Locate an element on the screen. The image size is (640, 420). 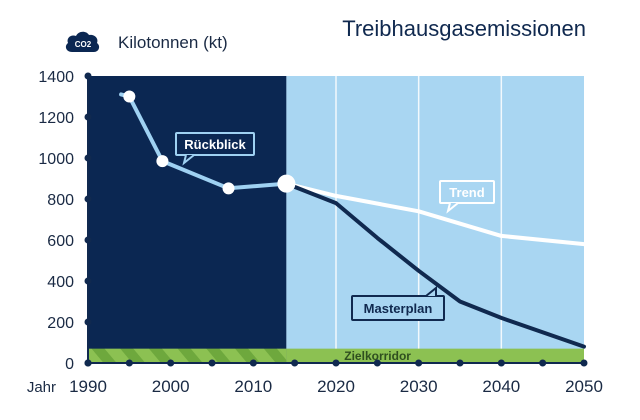
series-label-1: Trend is located at coordinates (467, 197).